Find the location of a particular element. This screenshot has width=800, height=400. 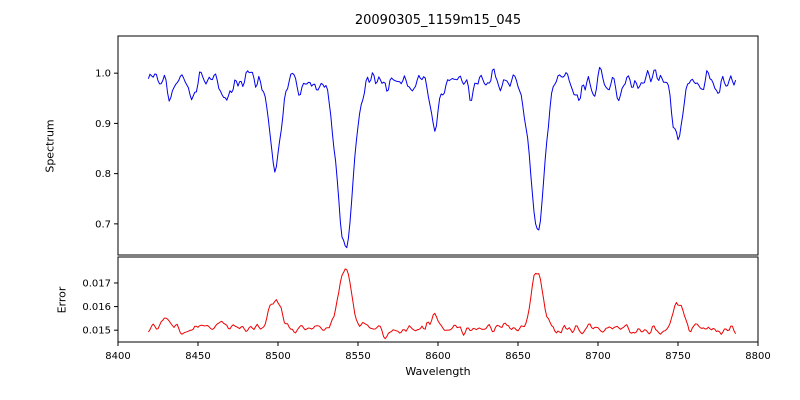

x-tick-label: 8750 is located at coordinates (677, 356).